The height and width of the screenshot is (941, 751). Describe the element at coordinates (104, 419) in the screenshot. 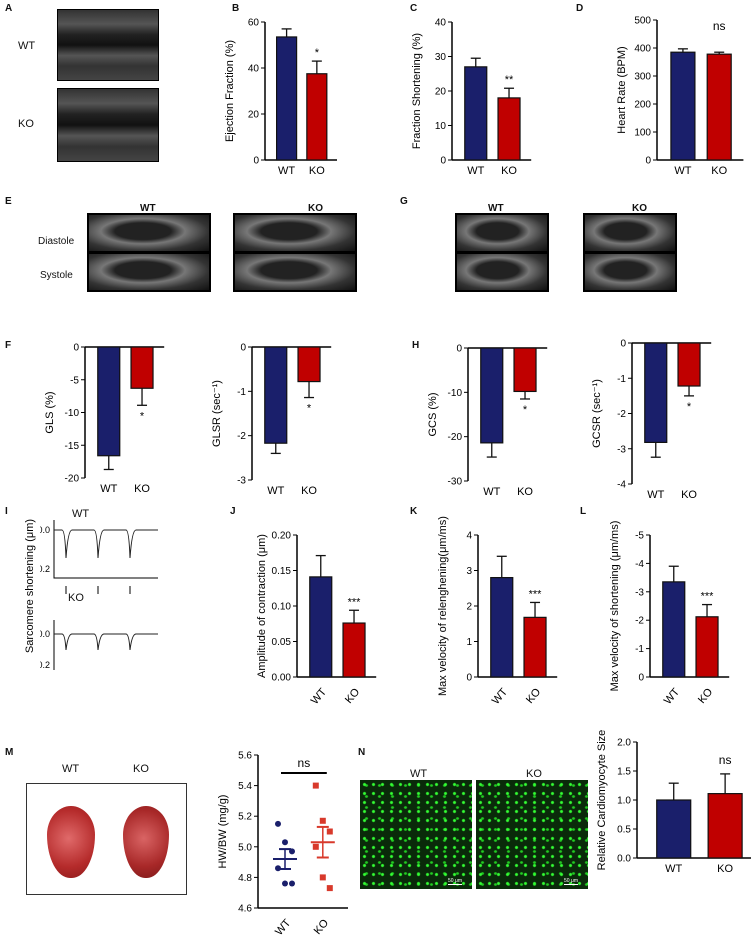

I see `chart-f1: -20 -15 -10 -5 0 GLS (%) WT KO *` at that location.